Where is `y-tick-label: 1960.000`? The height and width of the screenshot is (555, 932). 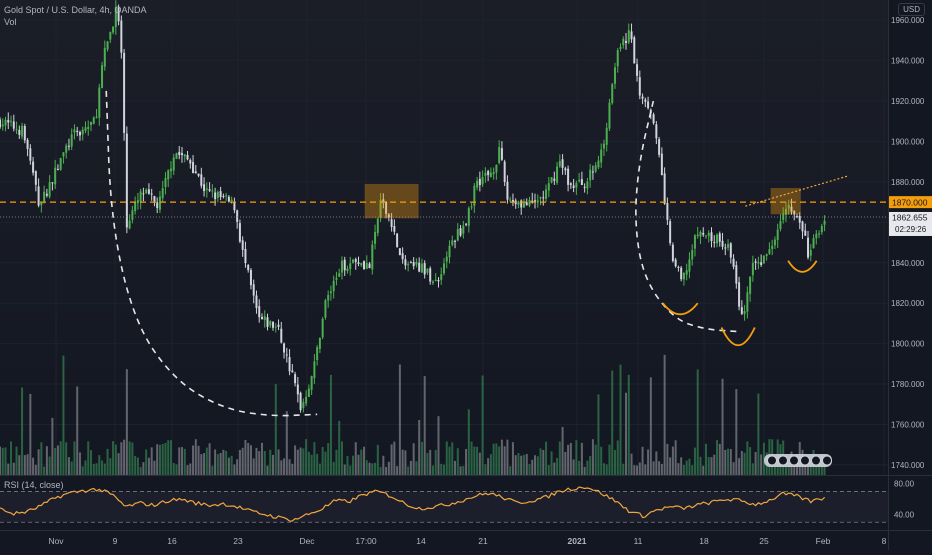
y-tick-label: 1960.000 is located at coordinates (908, 20).